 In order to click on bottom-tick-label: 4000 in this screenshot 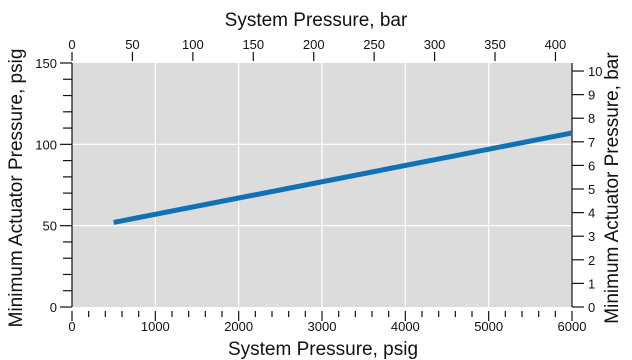, I will do `click(405, 326)`.